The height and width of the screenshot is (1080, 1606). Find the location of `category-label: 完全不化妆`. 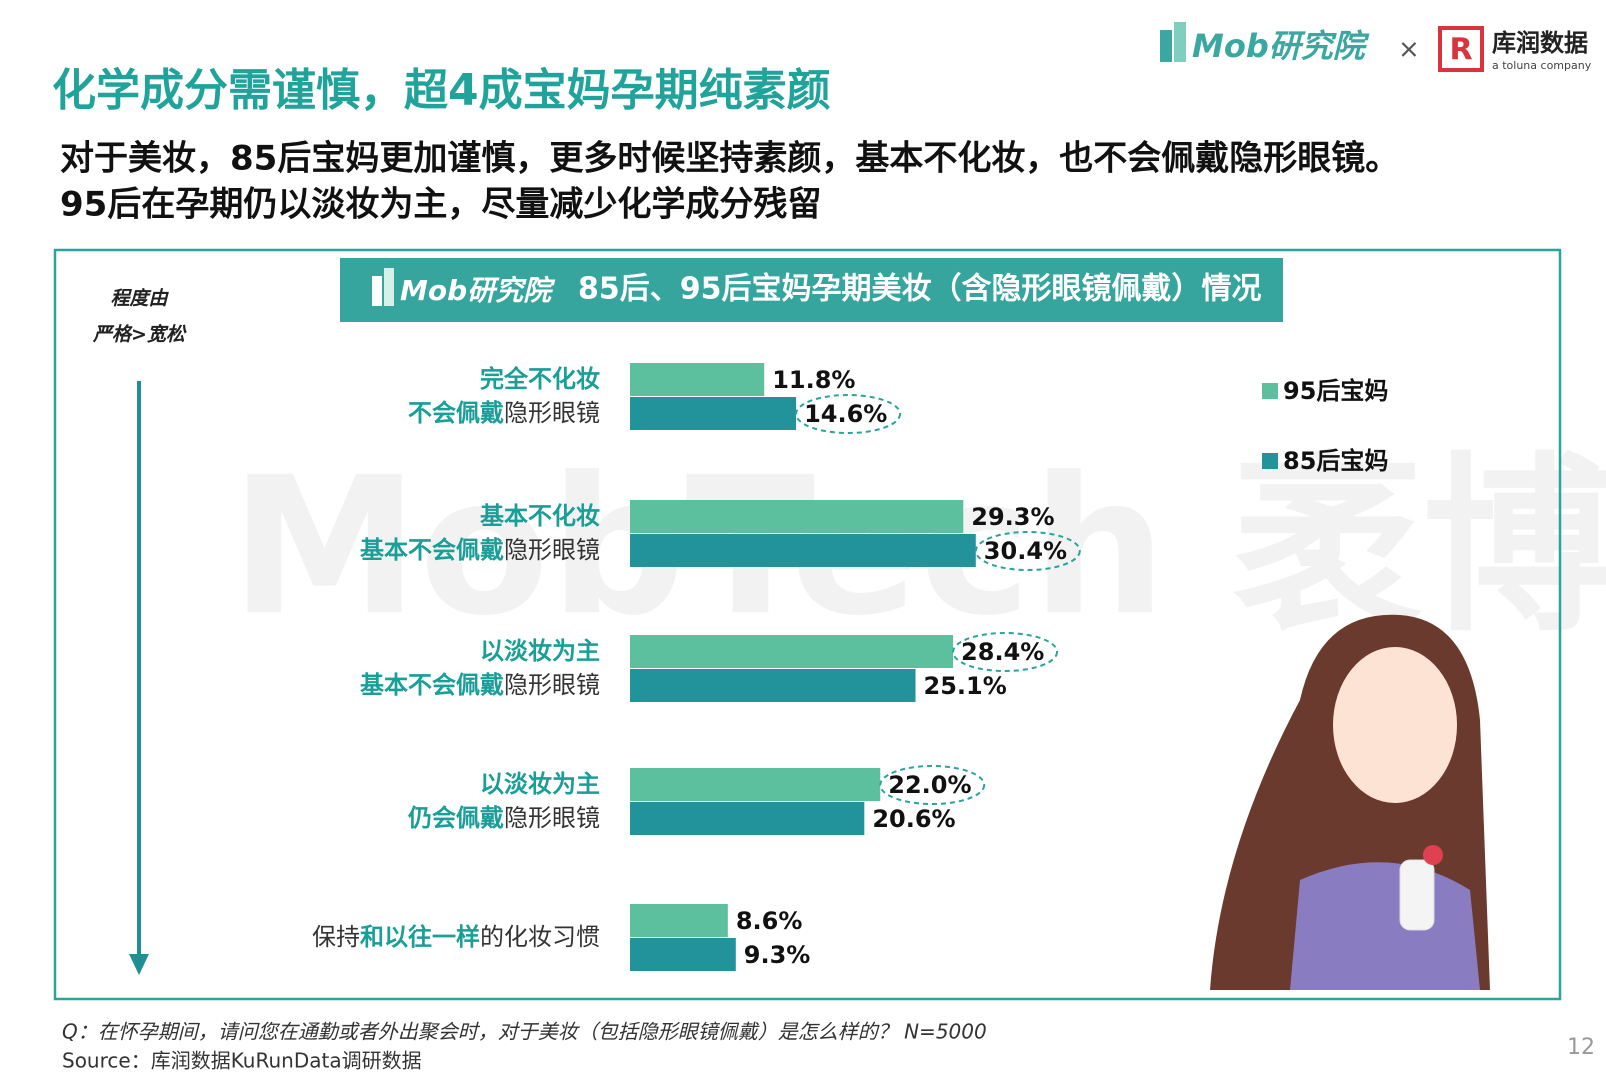

category-label: 完全不化妆 is located at coordinates (540, 379).